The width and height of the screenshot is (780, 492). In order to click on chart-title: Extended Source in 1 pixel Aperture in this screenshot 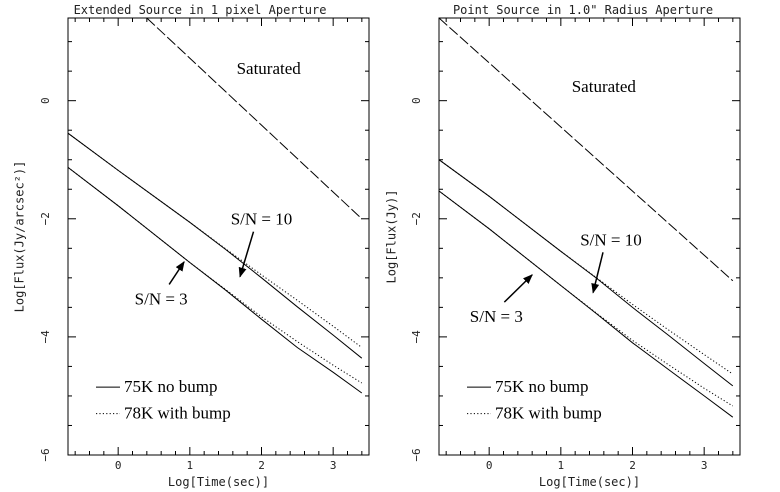, I will do `click(200, 10)`.